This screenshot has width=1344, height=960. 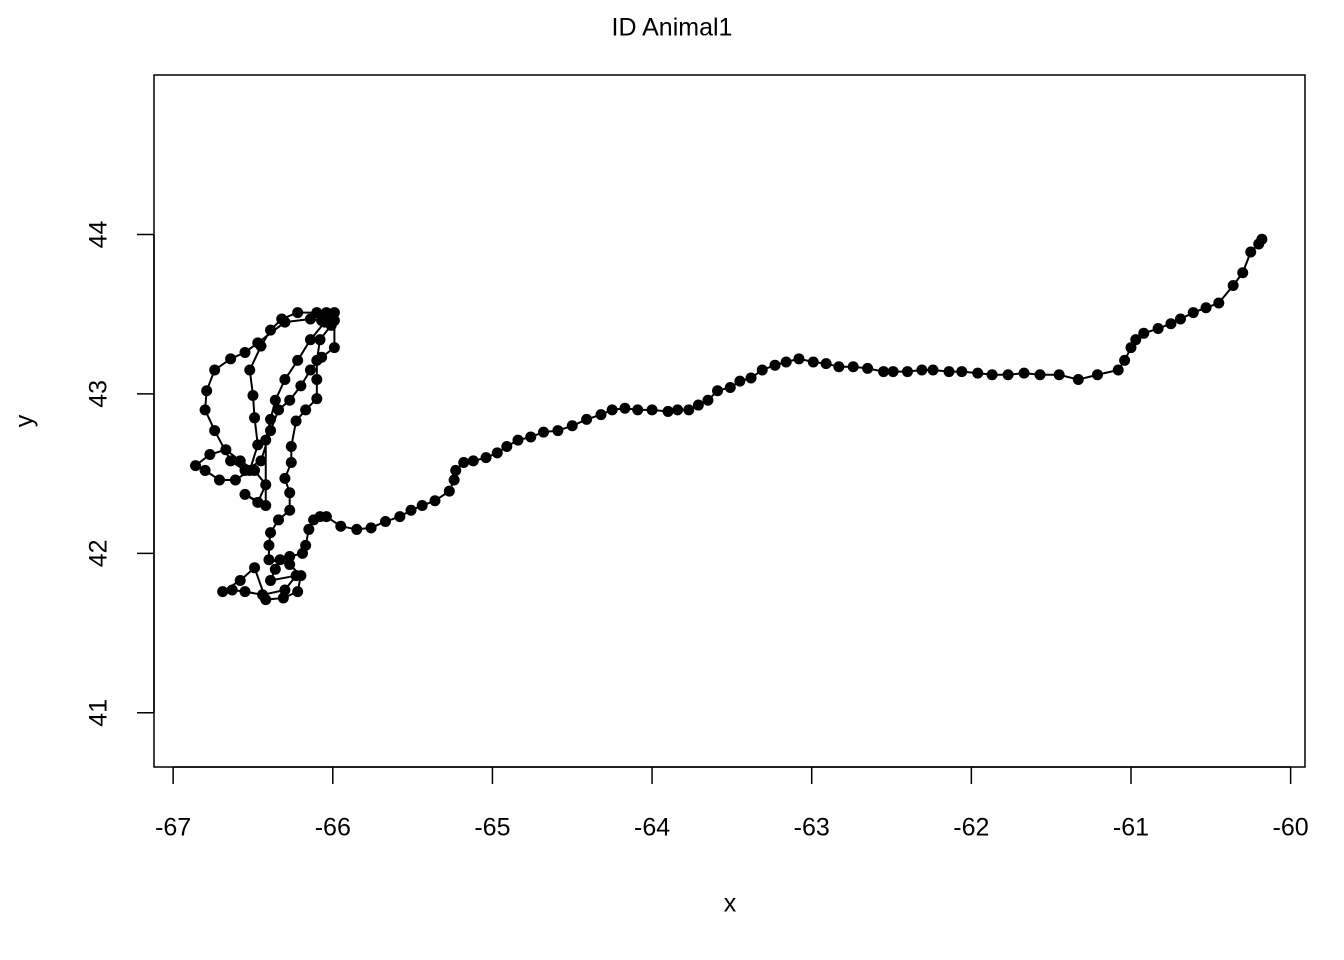 I want to click on x-tick-label: -63, so click(x=812, y=828).